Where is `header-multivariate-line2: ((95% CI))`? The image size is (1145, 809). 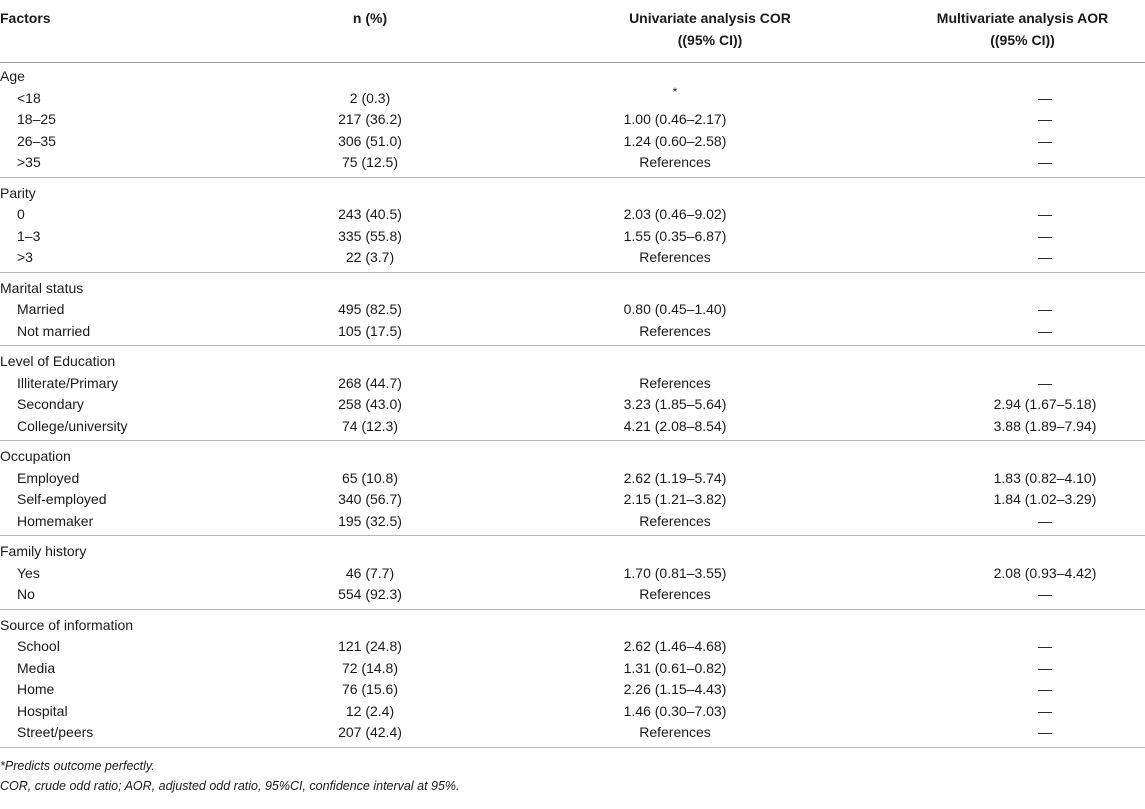 header-multivariate-line2: ((95% CI)) is located at coordinates (1022, 40).